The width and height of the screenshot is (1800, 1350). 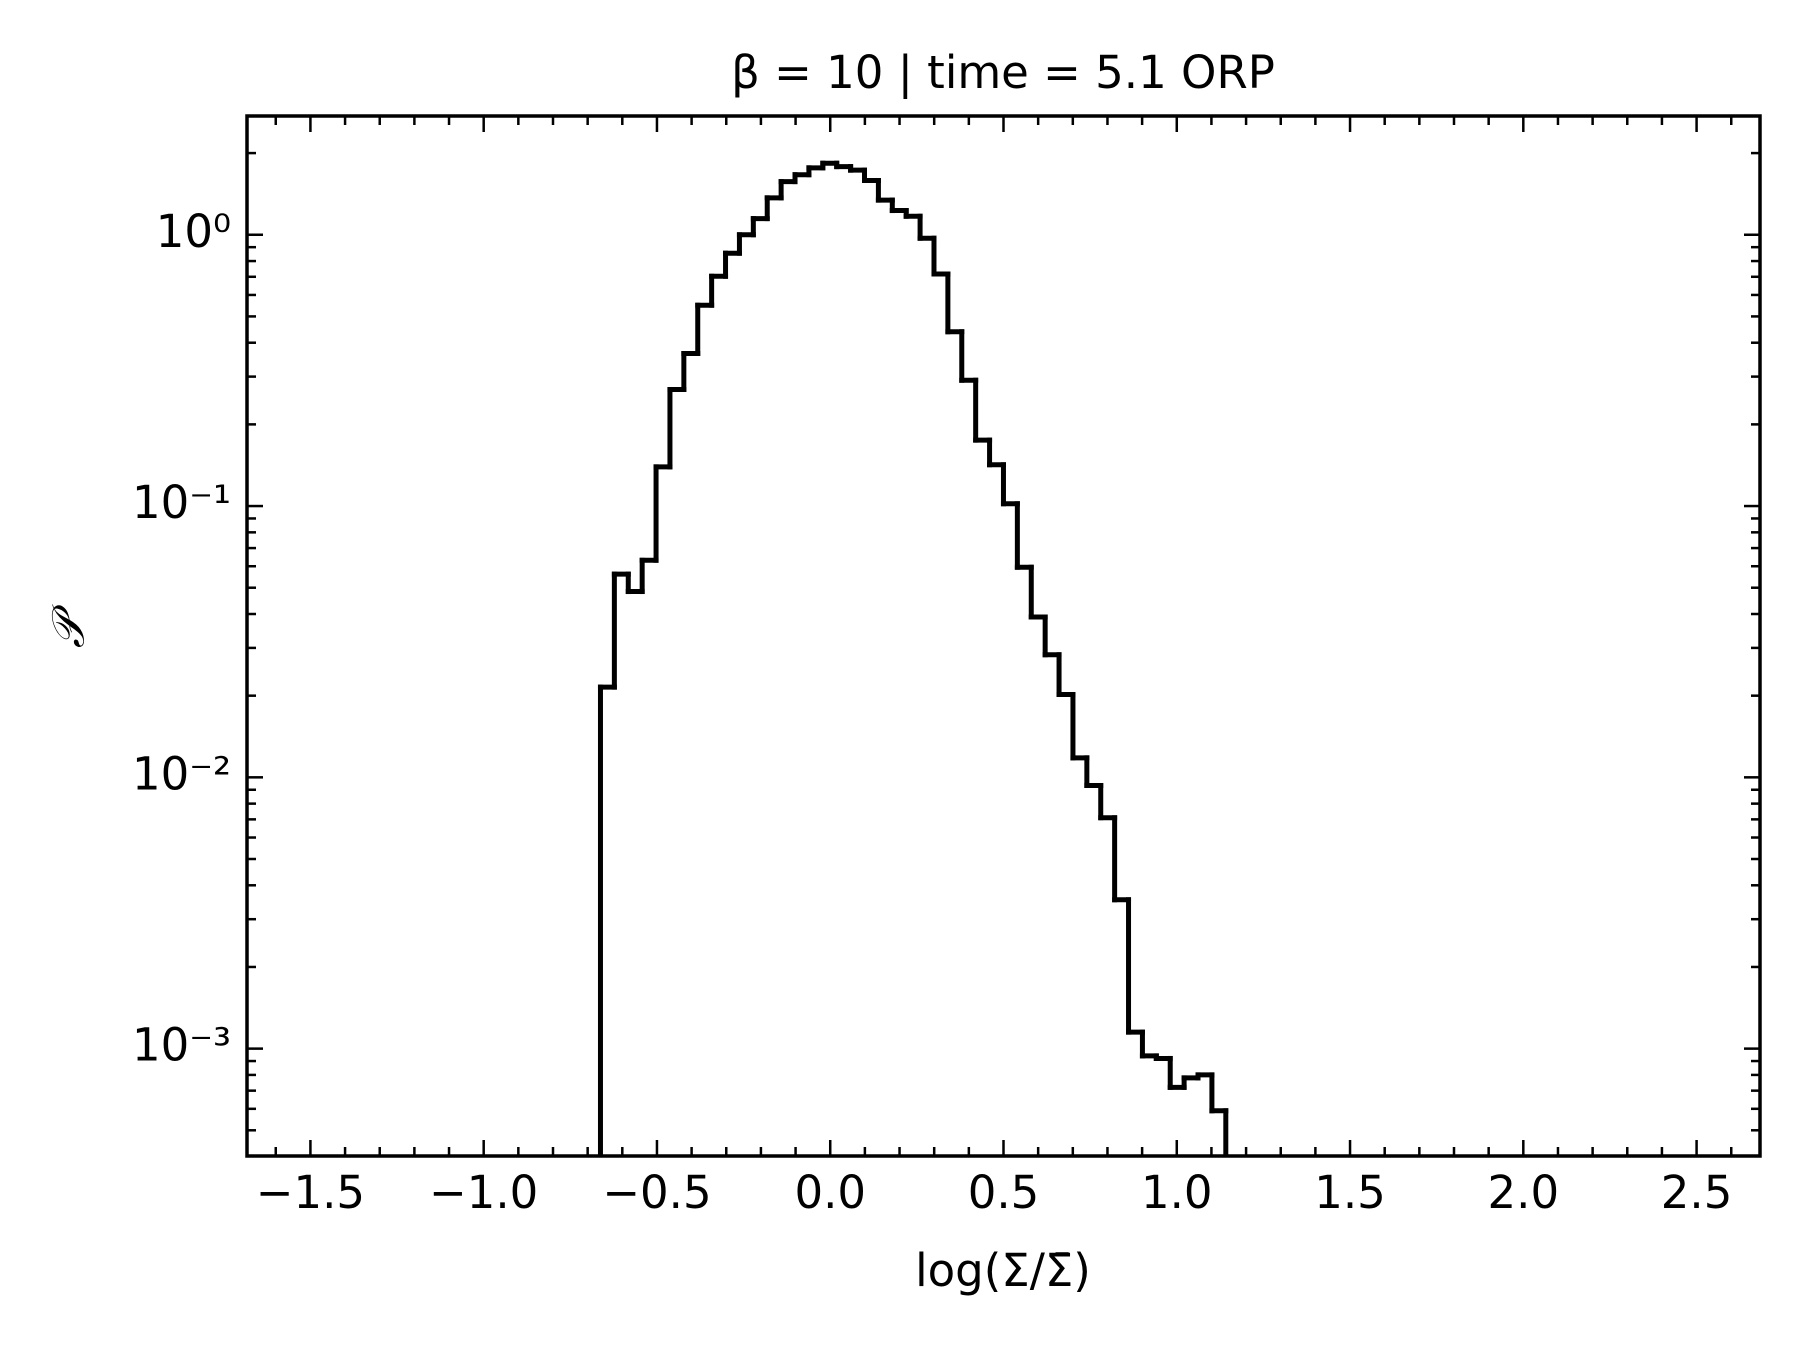 I want to click on y-tick-label: 10⁻¹, so click(x=181, y=502).